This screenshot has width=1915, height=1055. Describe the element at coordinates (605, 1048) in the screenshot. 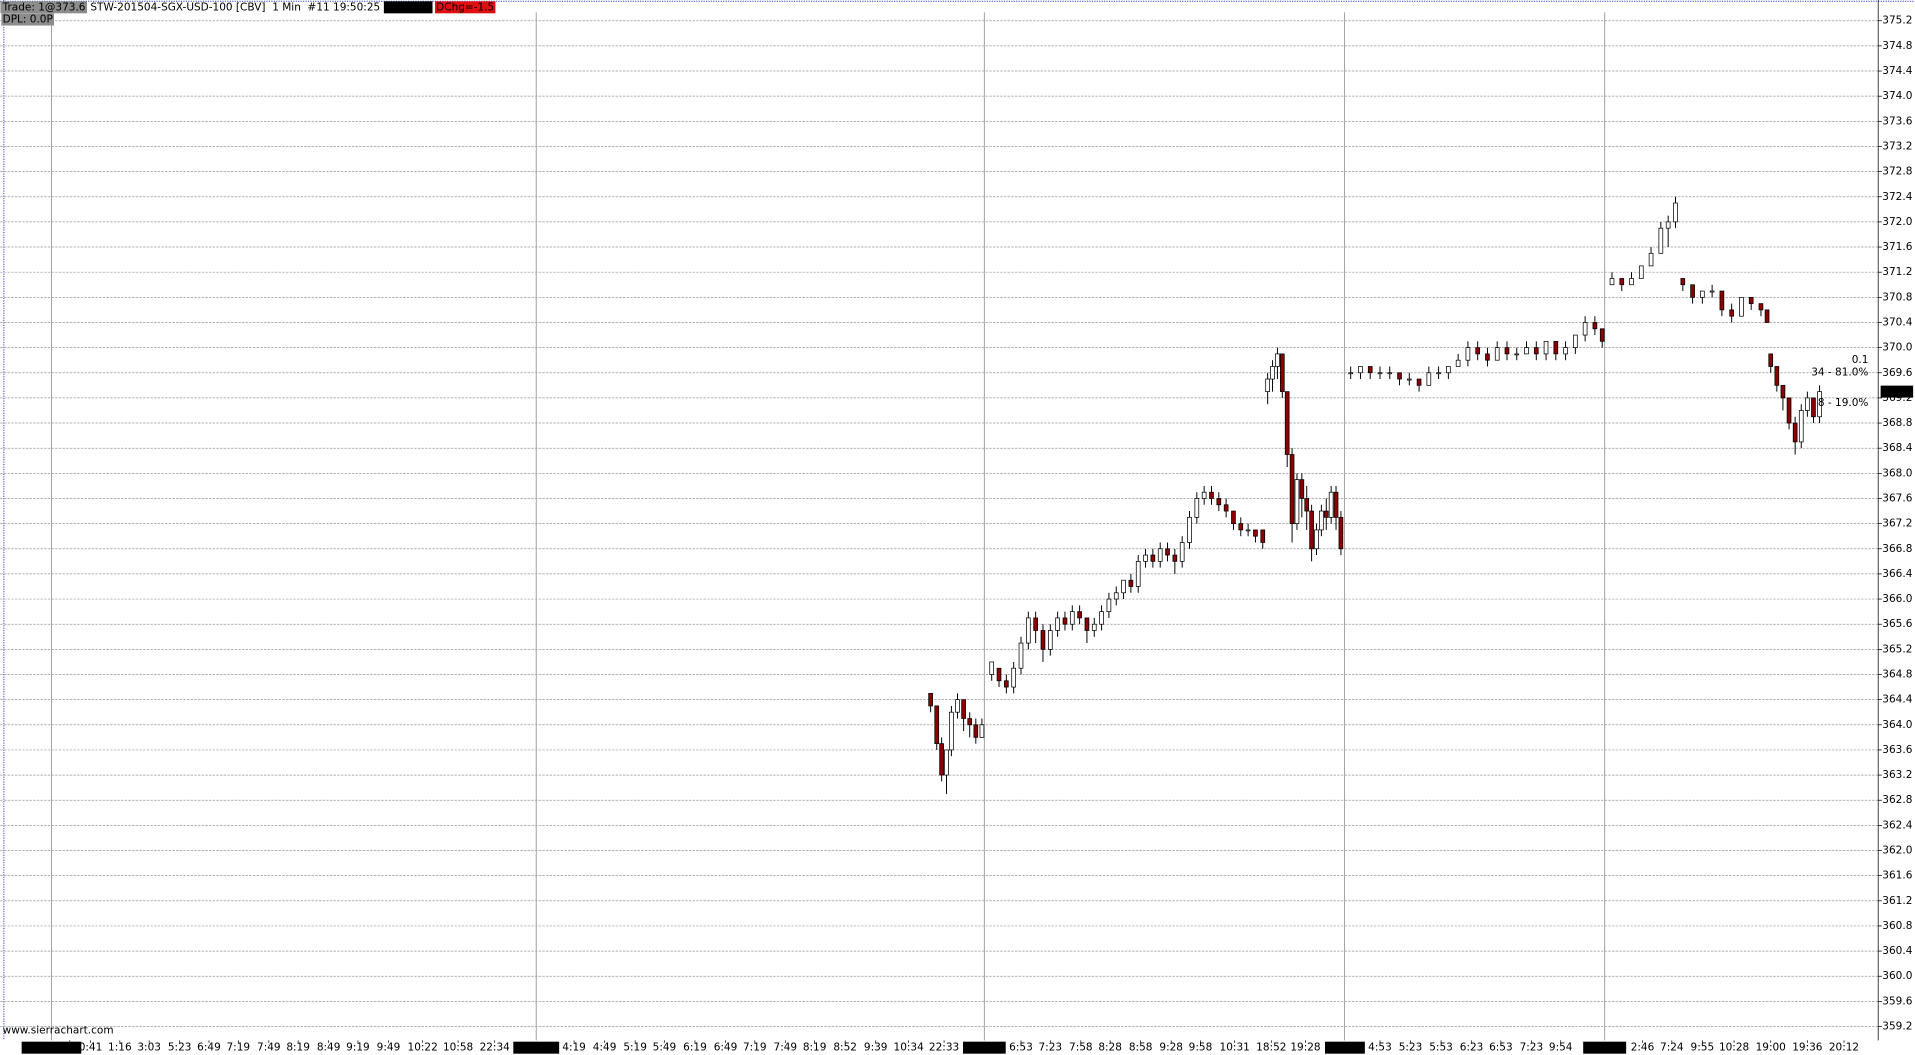

I see `x-tick-label: 4:49` at that location.